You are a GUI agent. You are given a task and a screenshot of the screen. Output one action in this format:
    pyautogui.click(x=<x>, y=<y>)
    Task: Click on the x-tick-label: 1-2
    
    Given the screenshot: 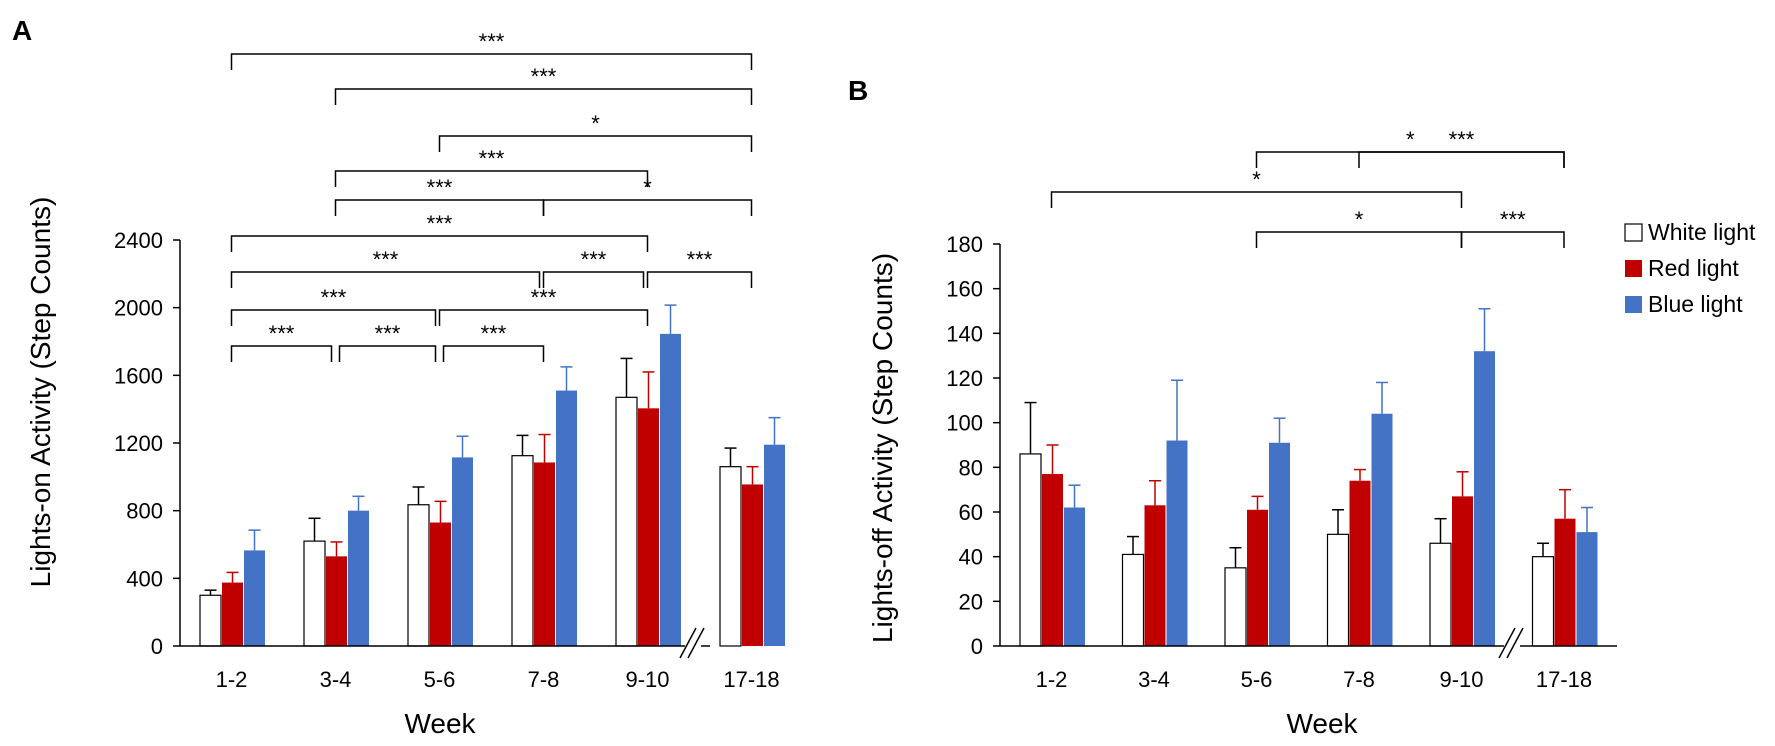 What is the action you would take?
    pyautogui.click(x=1052, y=679)
    